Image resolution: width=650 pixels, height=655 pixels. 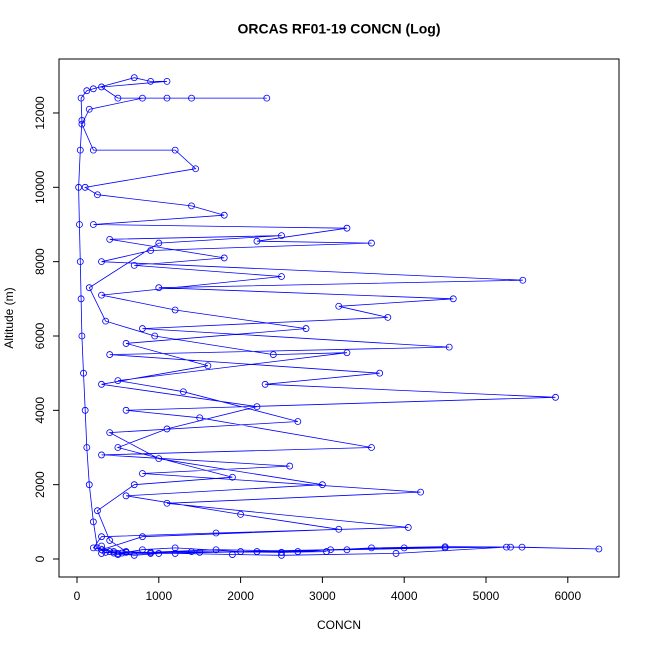 I want to click on chart-title: ORCAS RF01-19 CONCN (Log), so click(x=338, y=29).